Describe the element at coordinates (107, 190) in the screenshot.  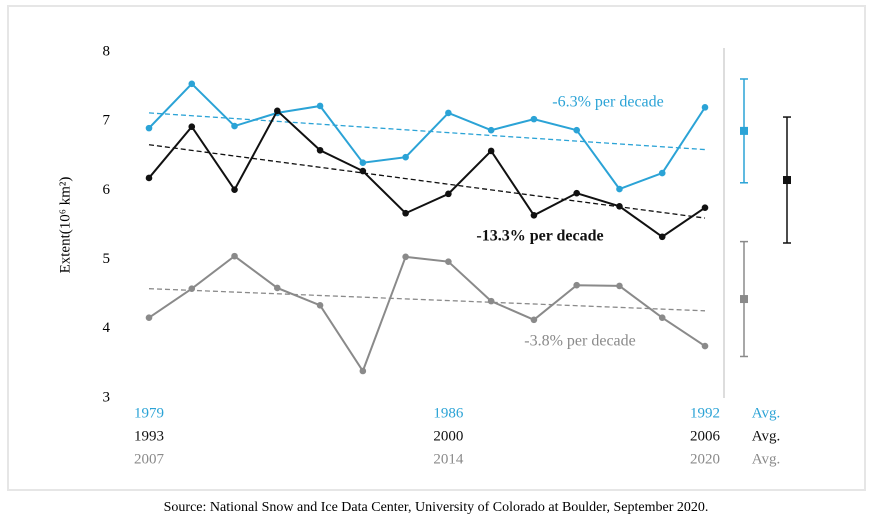
I see `y-tick-label: 6` at that location.